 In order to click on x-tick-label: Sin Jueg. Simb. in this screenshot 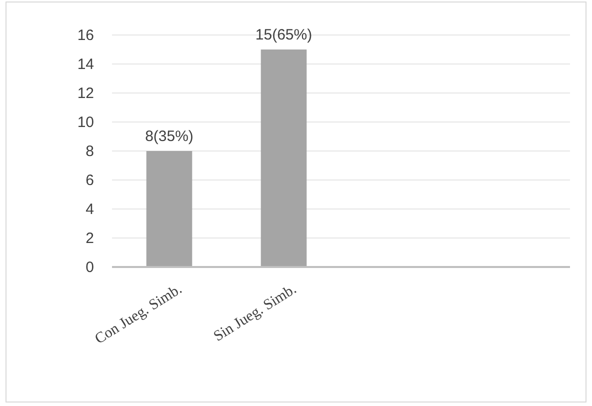, I will do `click(255, 313)`.